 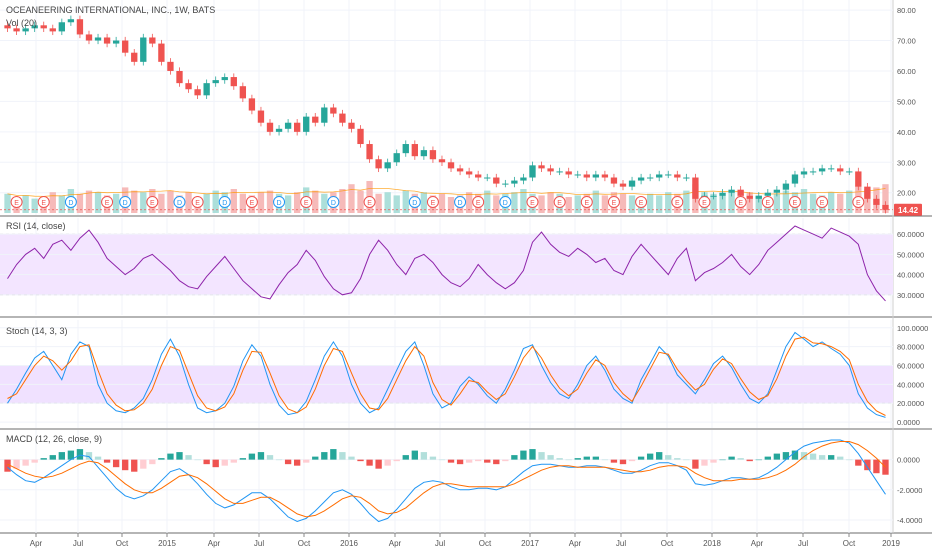 I want to click on stoch-tick-label: 40.0000, so click(x=910, y=384).